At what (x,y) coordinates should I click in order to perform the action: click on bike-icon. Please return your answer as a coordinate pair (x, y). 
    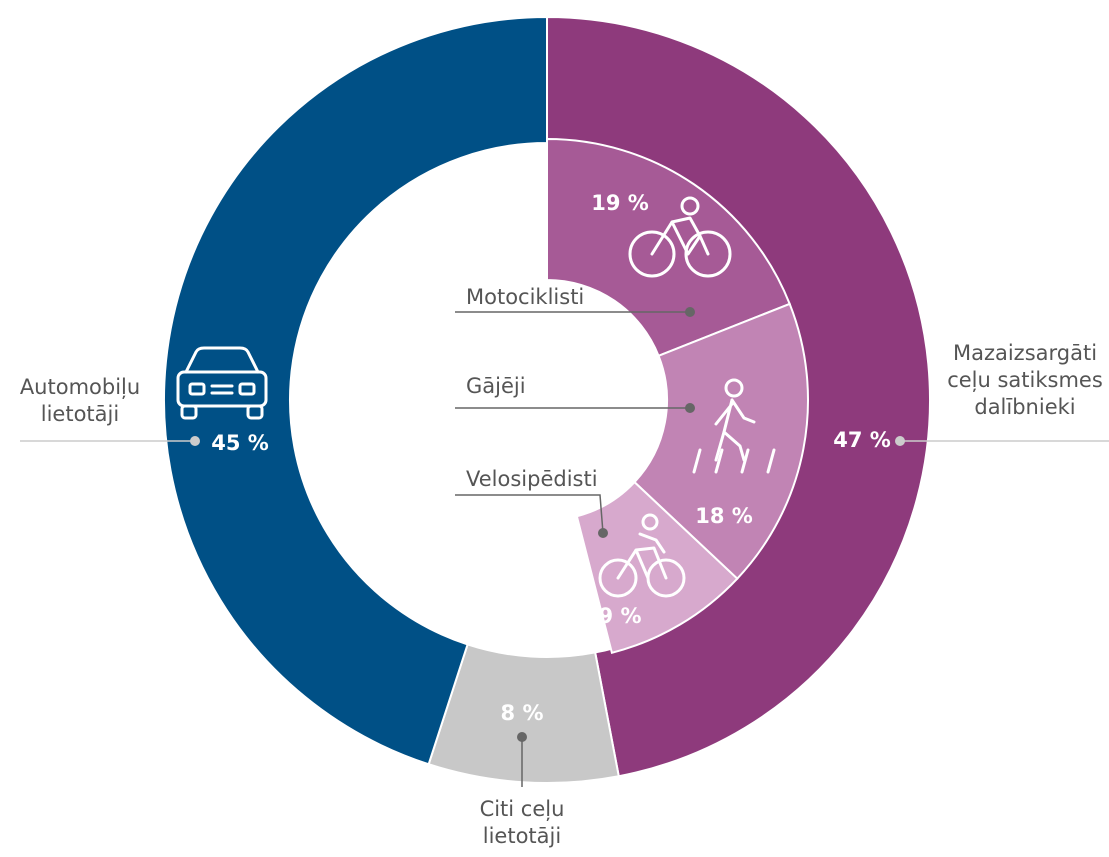
    Looking at the image, I should click on (680, 237).